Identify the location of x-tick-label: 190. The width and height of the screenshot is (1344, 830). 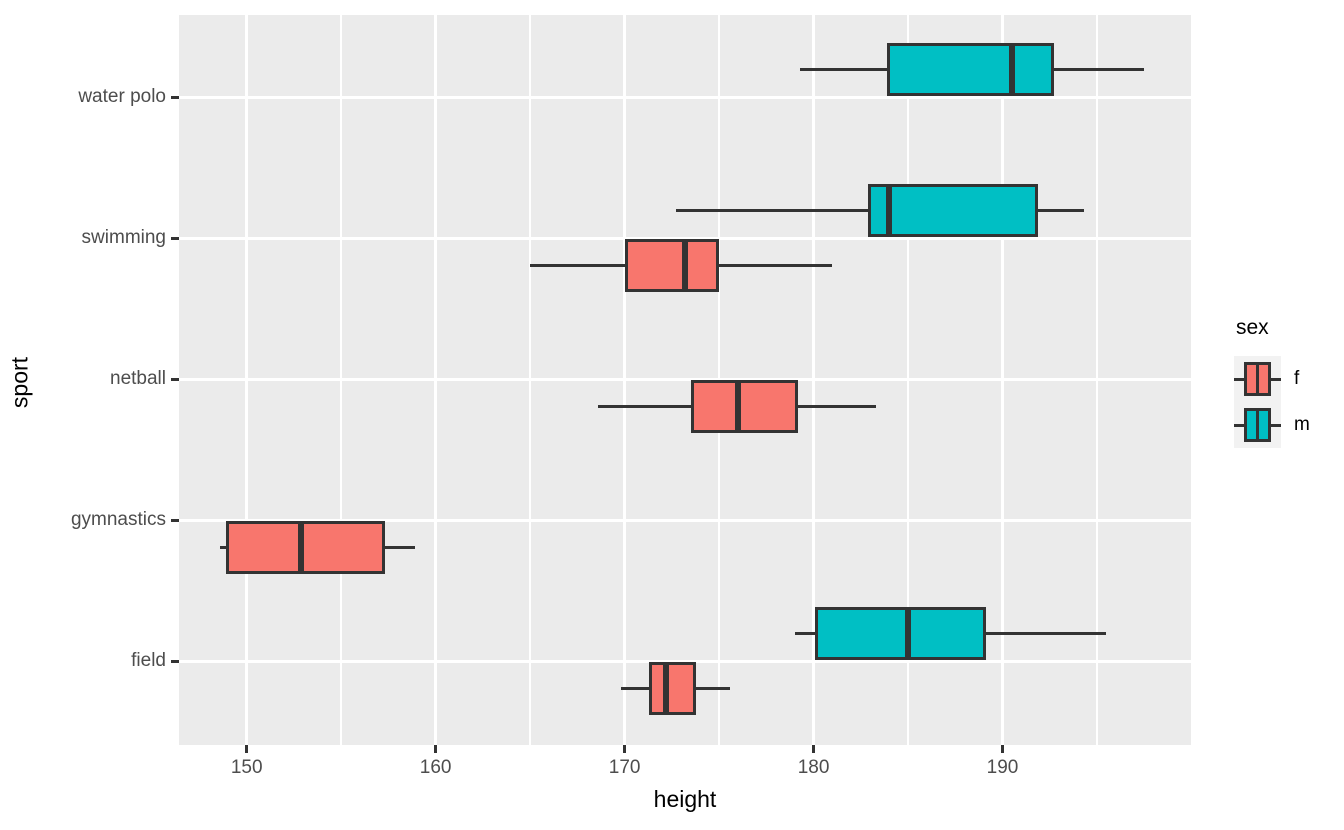
(1002, 767).